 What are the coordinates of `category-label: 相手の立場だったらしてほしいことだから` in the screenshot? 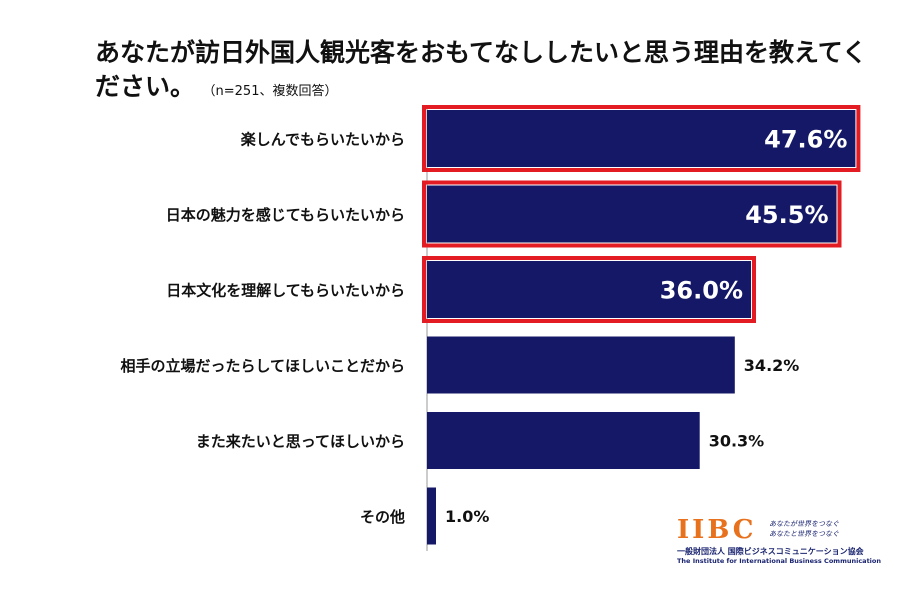 It's located at (262, 366).